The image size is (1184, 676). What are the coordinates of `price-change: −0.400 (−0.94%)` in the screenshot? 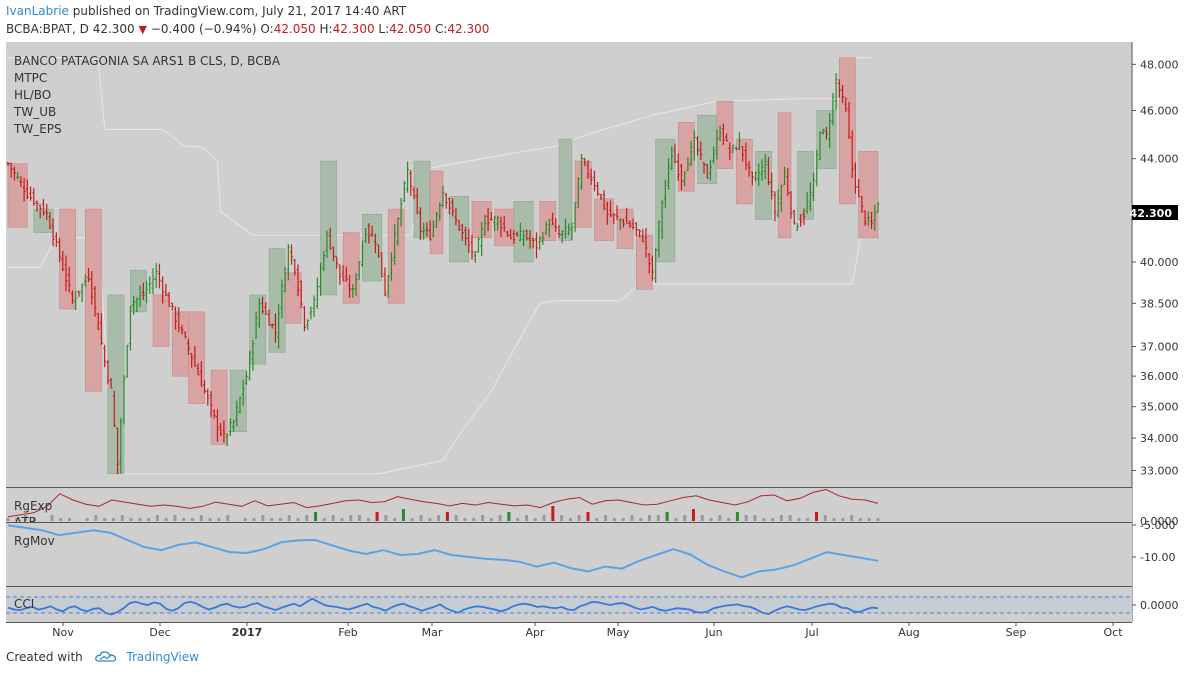 It's located at (203, 29).